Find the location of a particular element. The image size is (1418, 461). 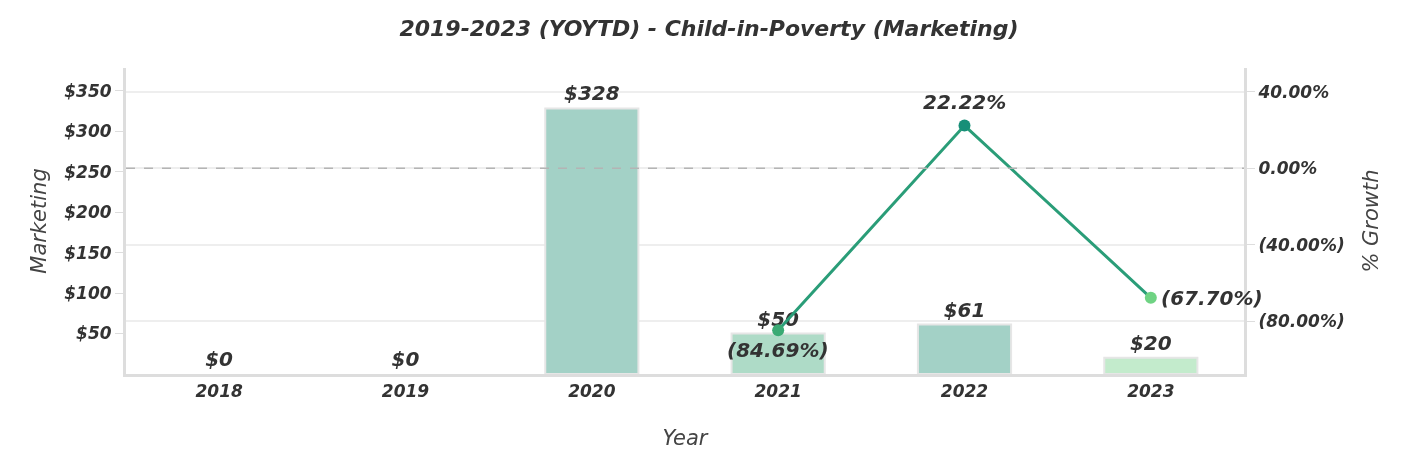

y-tick-label: $350 is located at coordinates (88, 90).